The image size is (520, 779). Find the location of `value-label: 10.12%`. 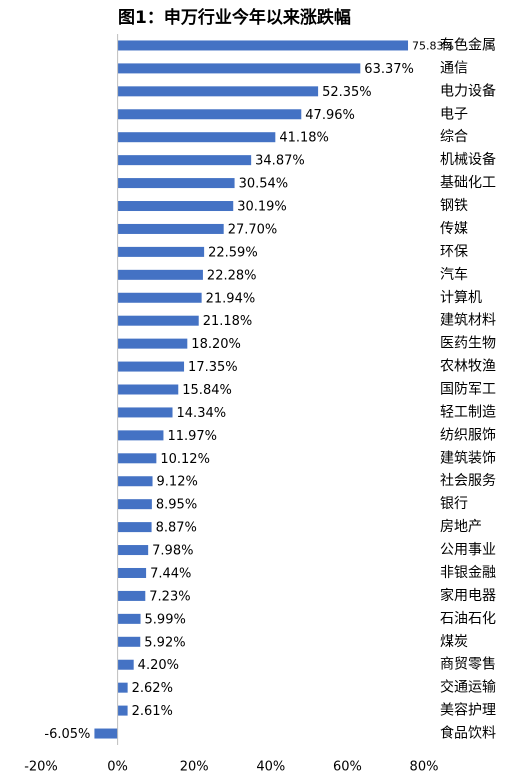

value-label: 10.12% is located at coordinates (185, 459).